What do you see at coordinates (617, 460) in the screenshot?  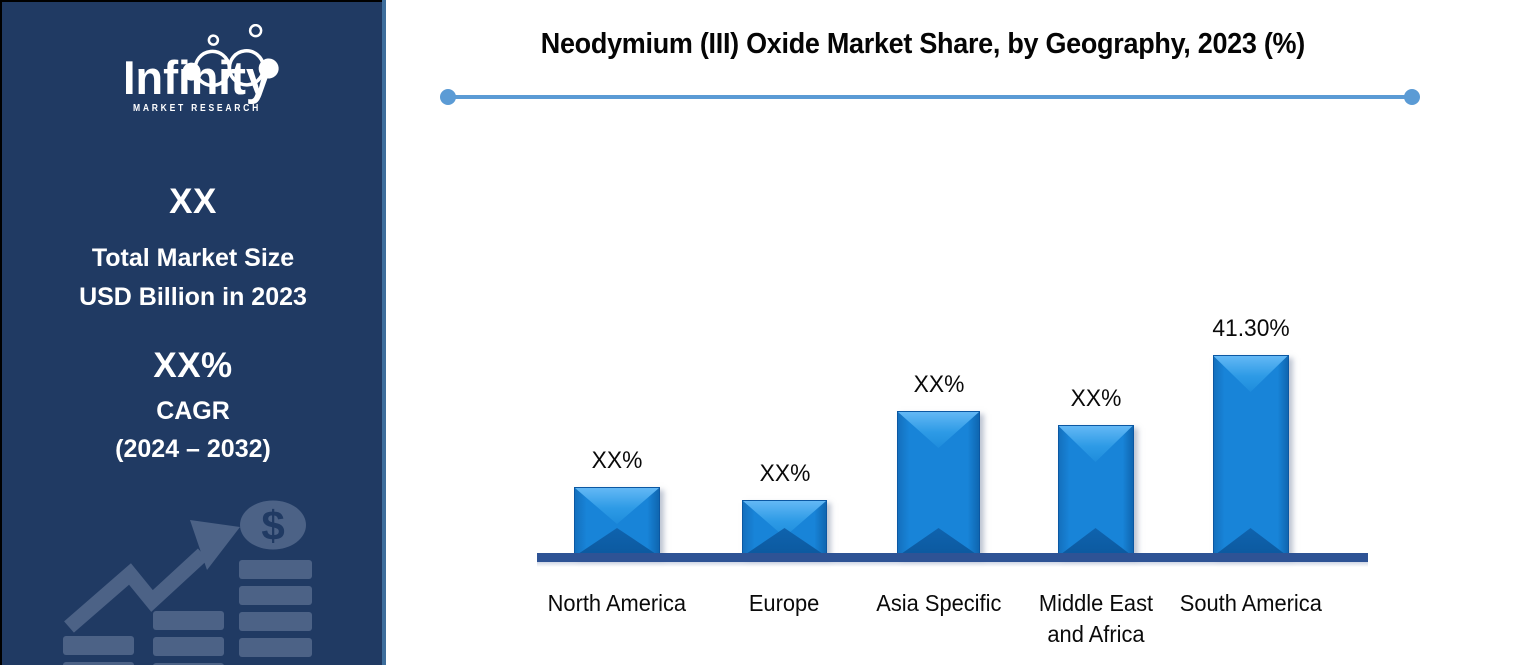 I see `bar-value-label-north-america: XX%` at bounding box center [617, 460].